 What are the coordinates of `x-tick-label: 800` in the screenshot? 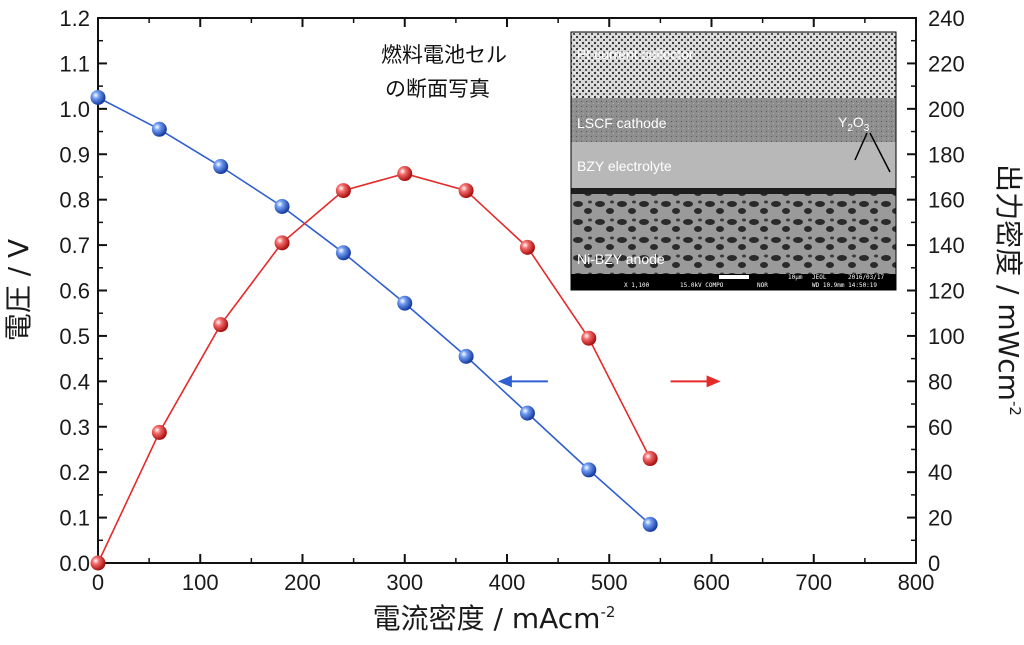 It's located at (916, 582).